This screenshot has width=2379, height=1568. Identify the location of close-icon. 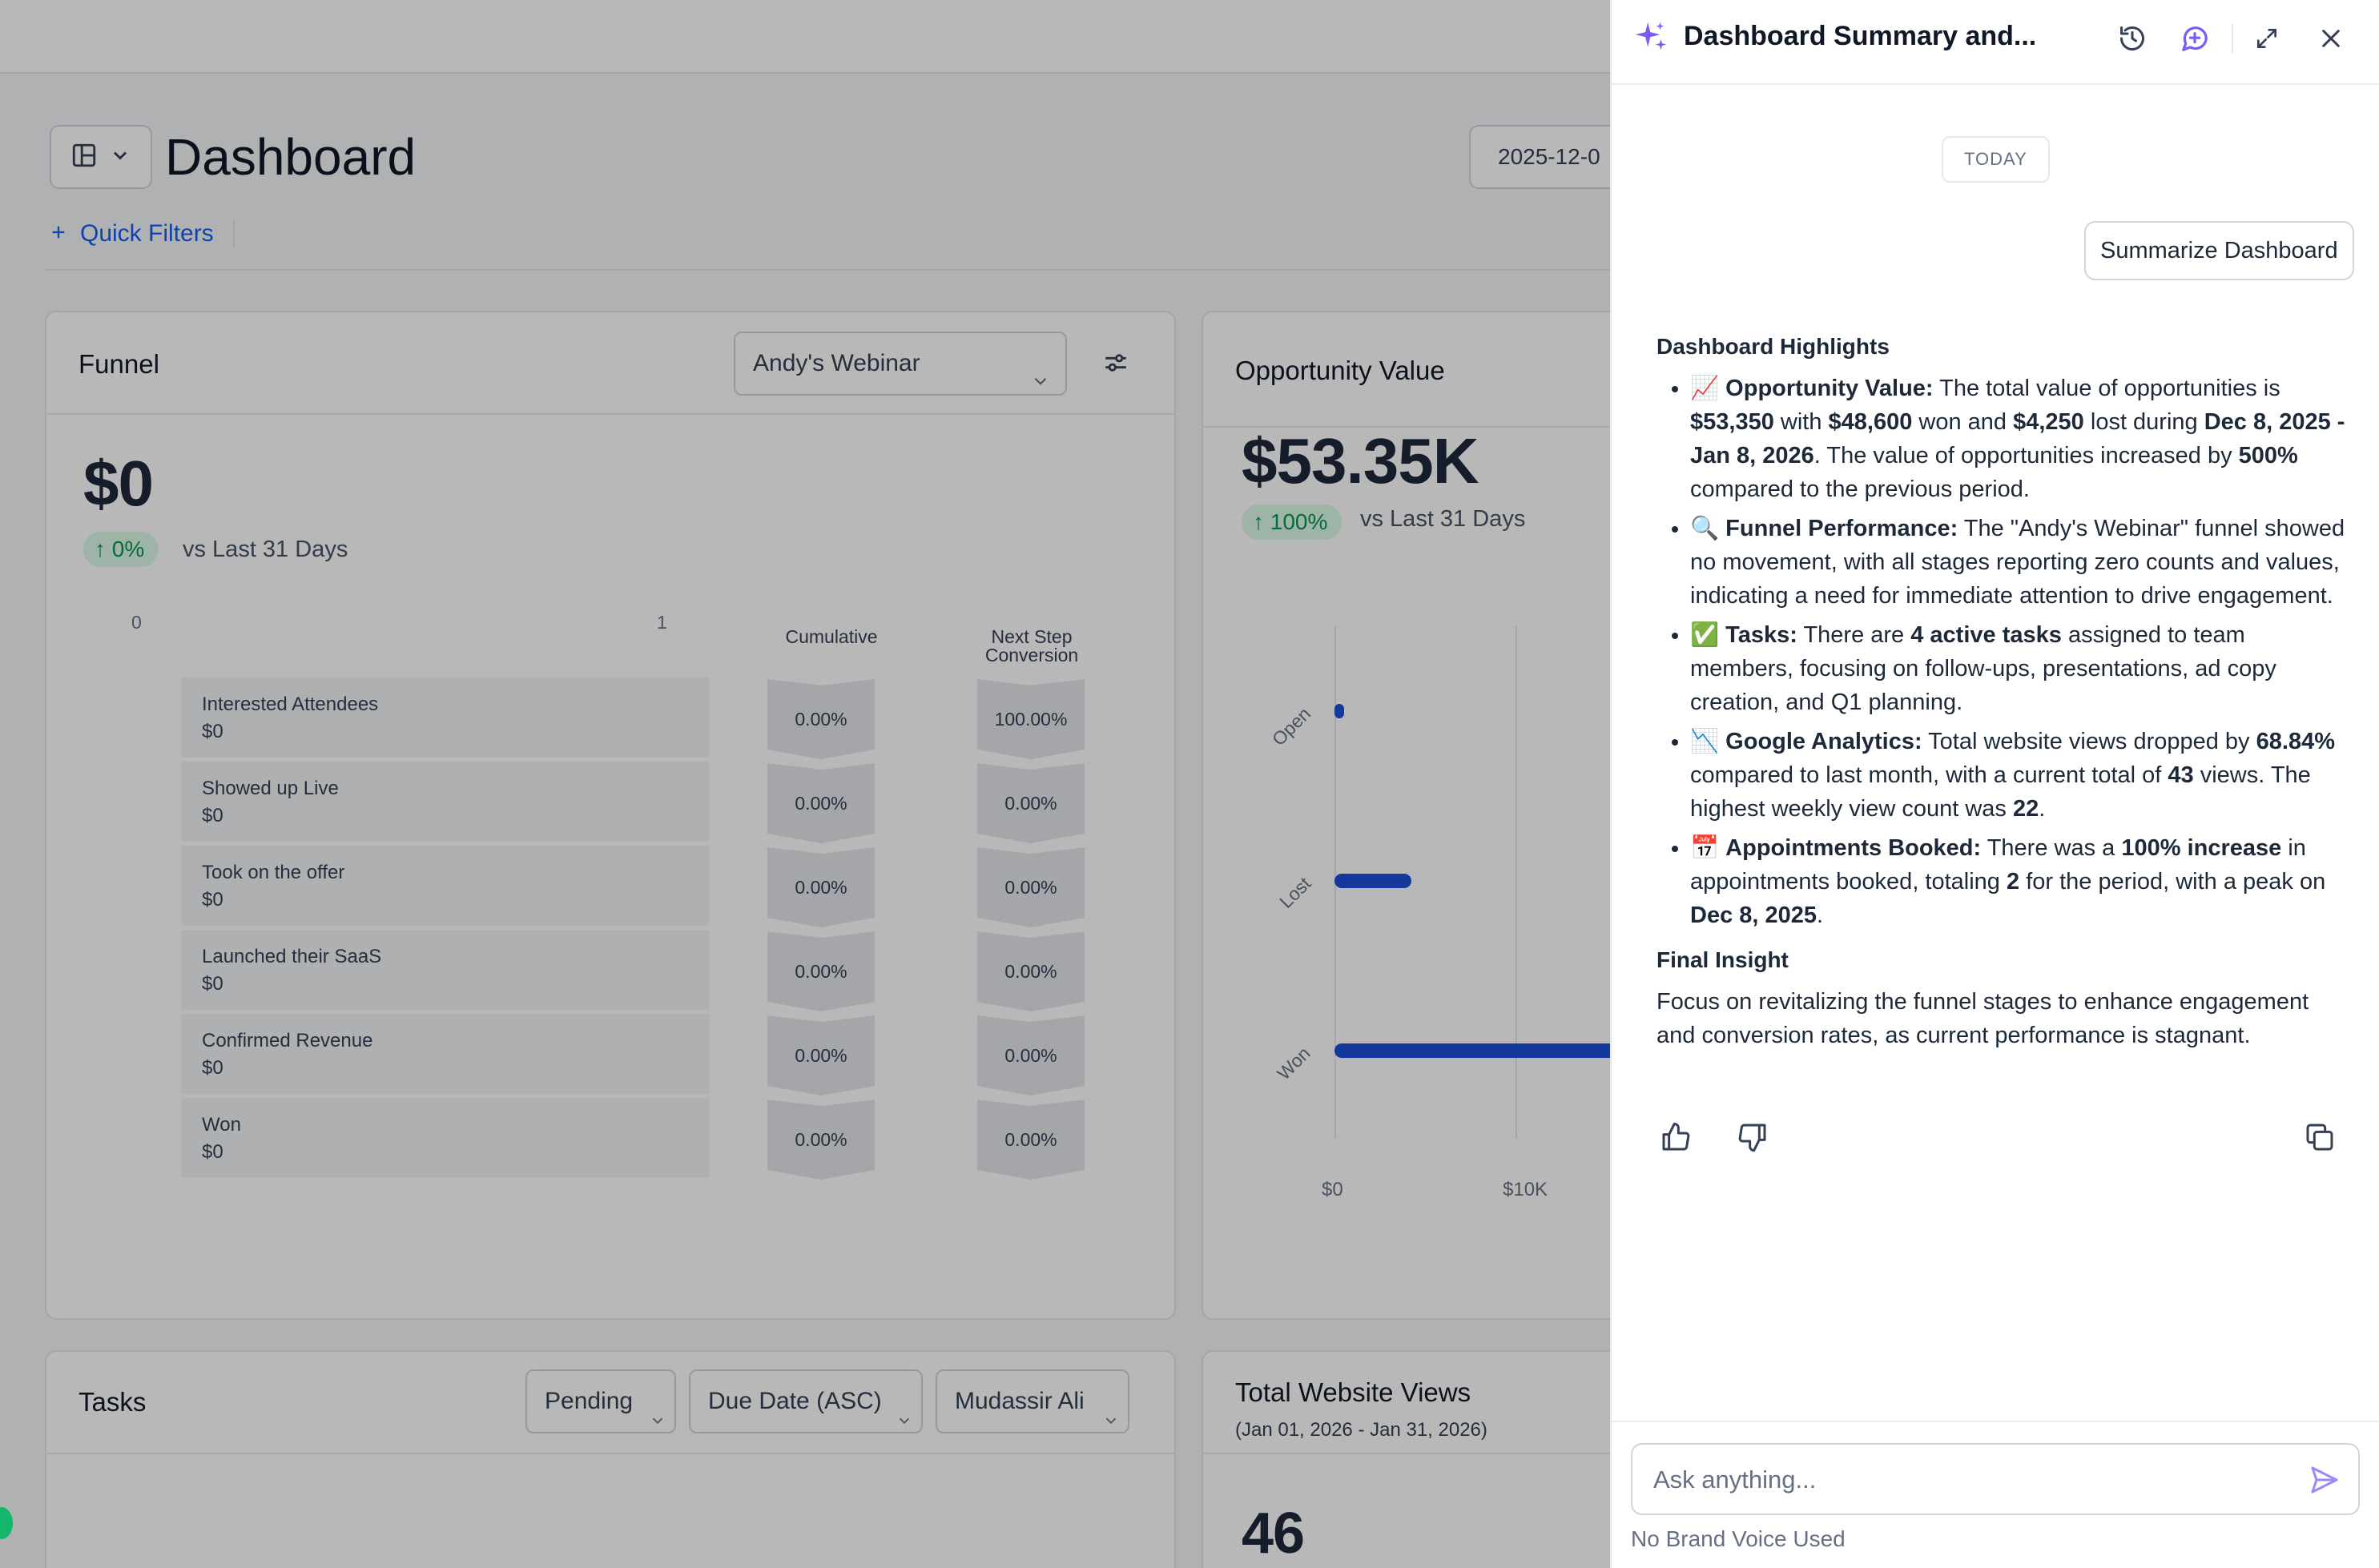
(2331, 38).